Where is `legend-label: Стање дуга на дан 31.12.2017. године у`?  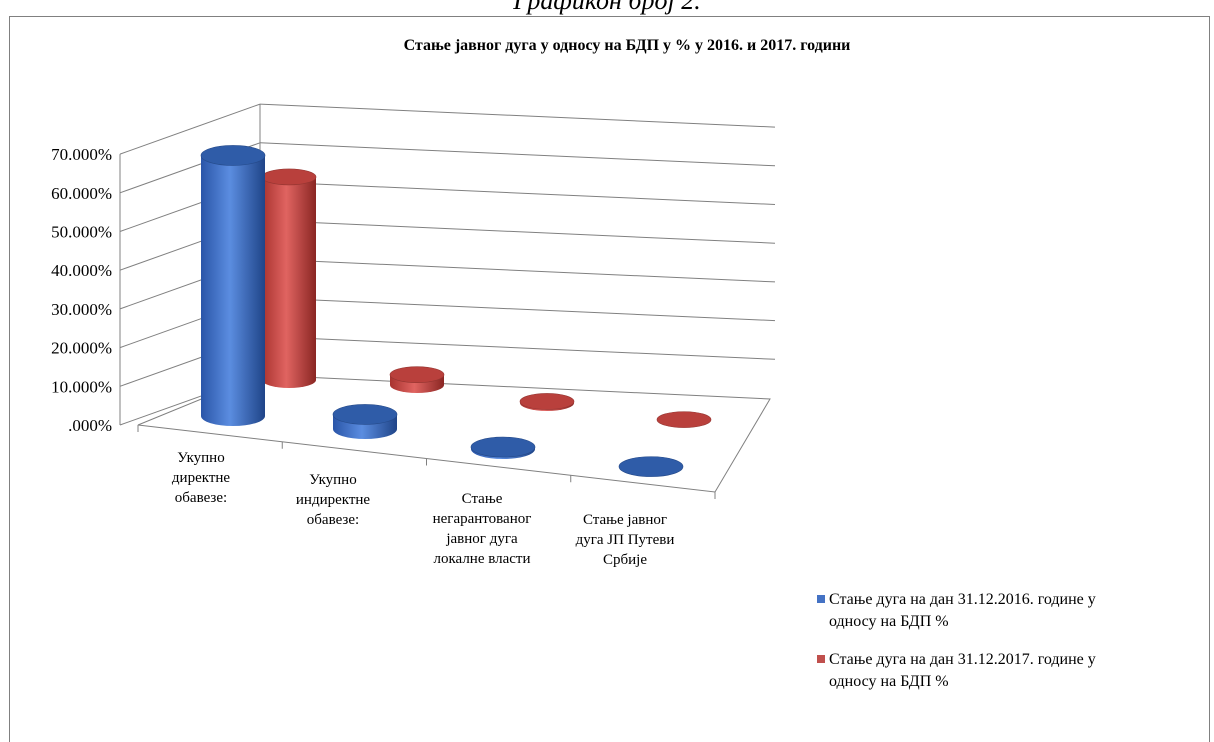 legend-label: Стање дуга на дан 31.12.2017. године у is located at coordinates (962, 659).